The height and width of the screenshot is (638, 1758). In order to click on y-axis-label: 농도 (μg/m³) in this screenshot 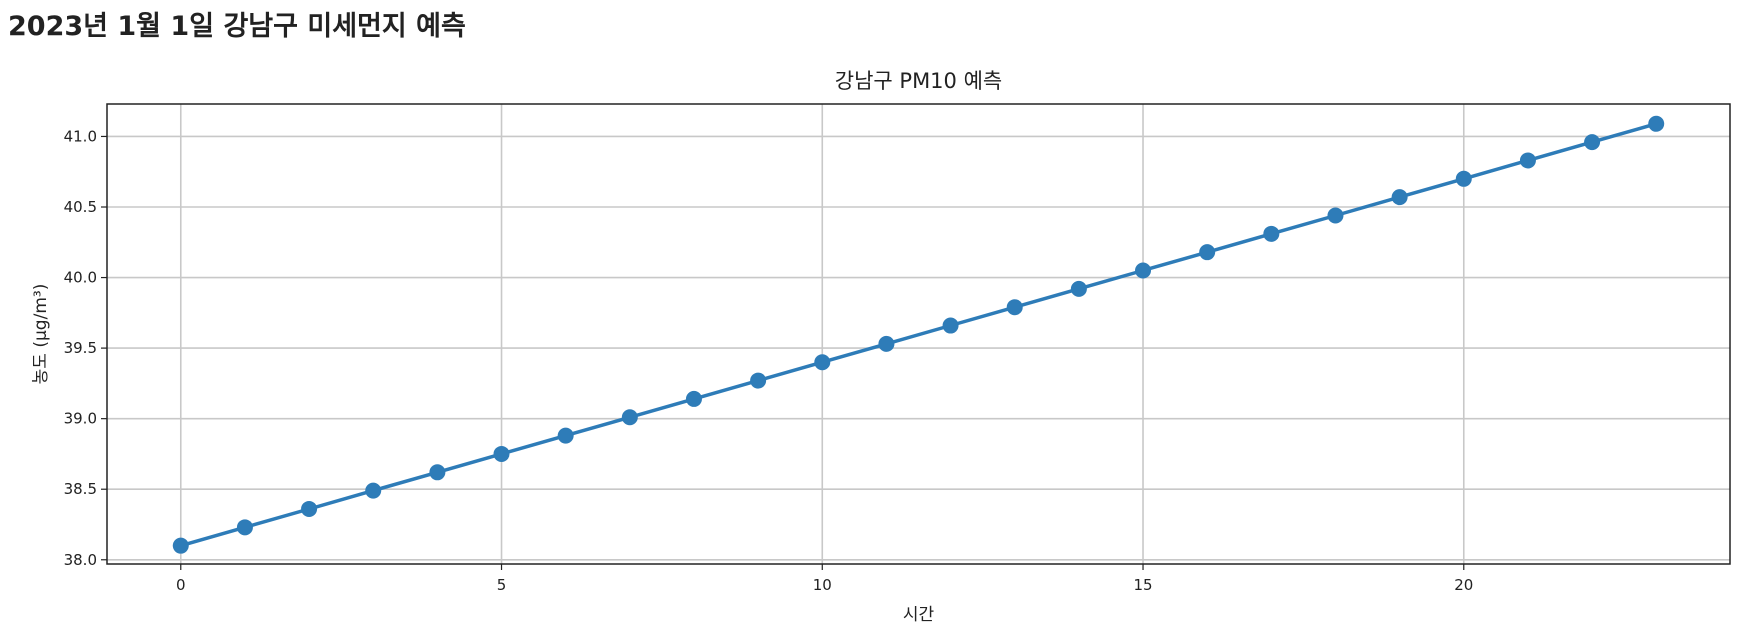, I will do `click(41, 334)`.